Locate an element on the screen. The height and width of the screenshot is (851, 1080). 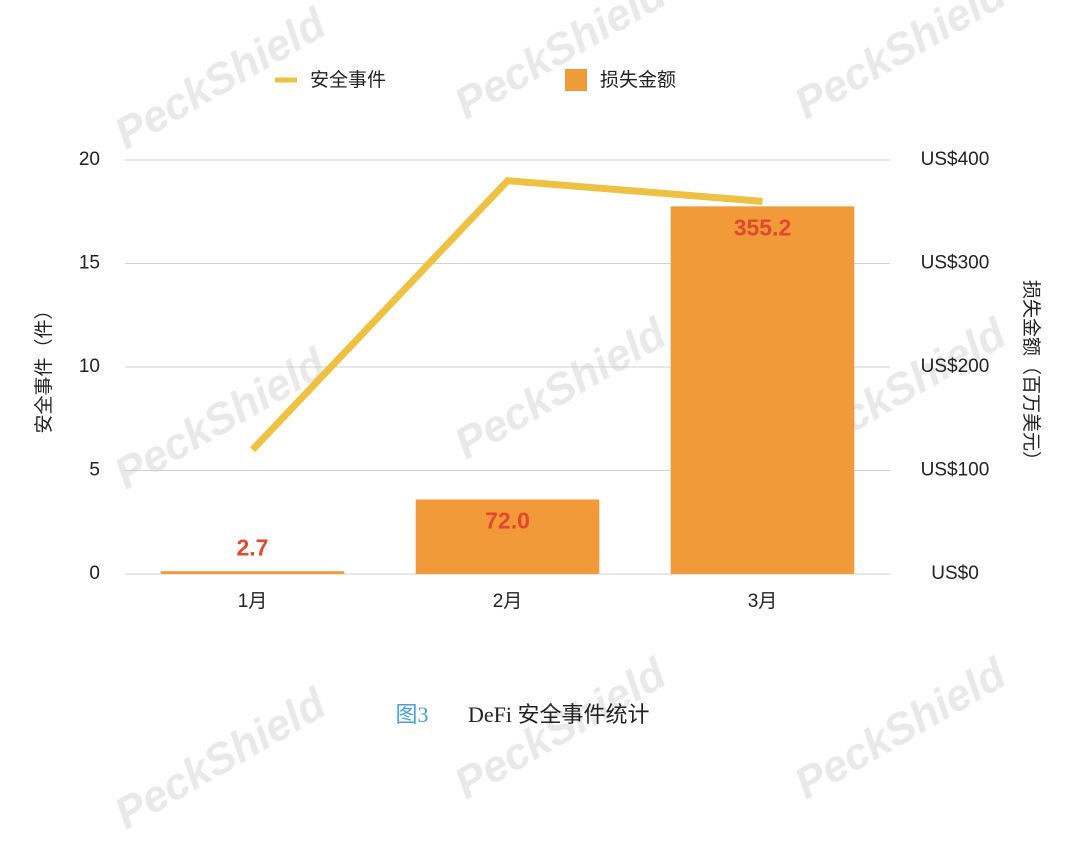
value-label: 355.2 is located at coordinates (763, 227).